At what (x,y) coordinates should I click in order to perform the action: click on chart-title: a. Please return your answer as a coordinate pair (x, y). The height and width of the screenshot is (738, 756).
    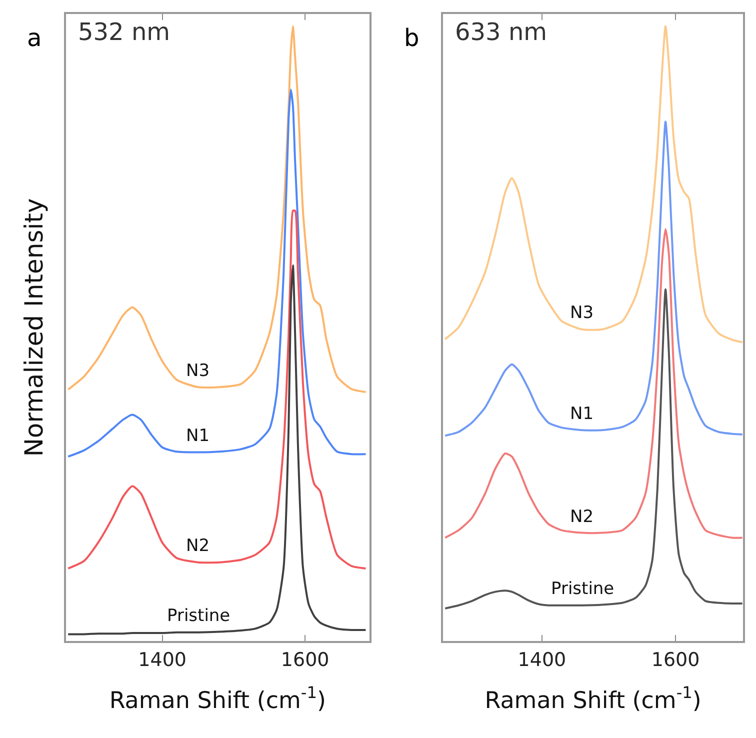
    Looking at the image, I should click on (34, 38).